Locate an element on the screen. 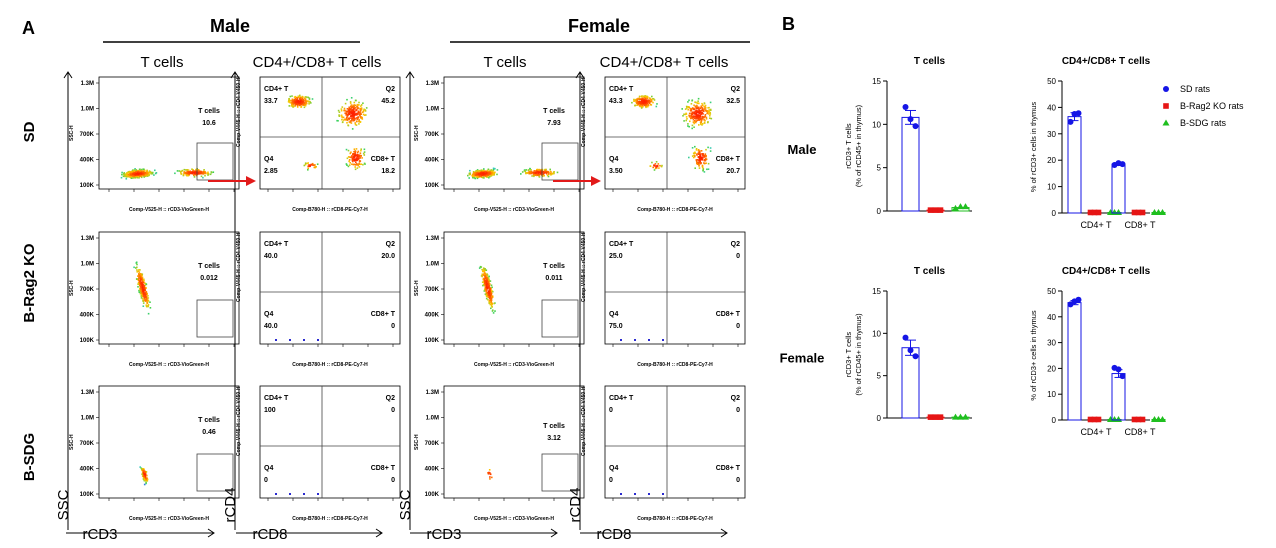 The width and height of the screenshot is (1276, 548). axis-name-rcd8: rCD8 is located at coordinates (269, 534).